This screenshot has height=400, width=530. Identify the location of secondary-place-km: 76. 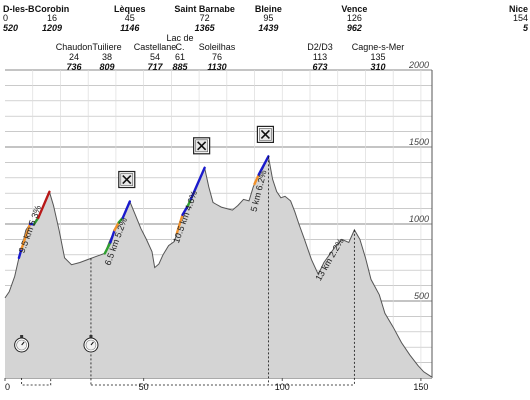
(217, 57).